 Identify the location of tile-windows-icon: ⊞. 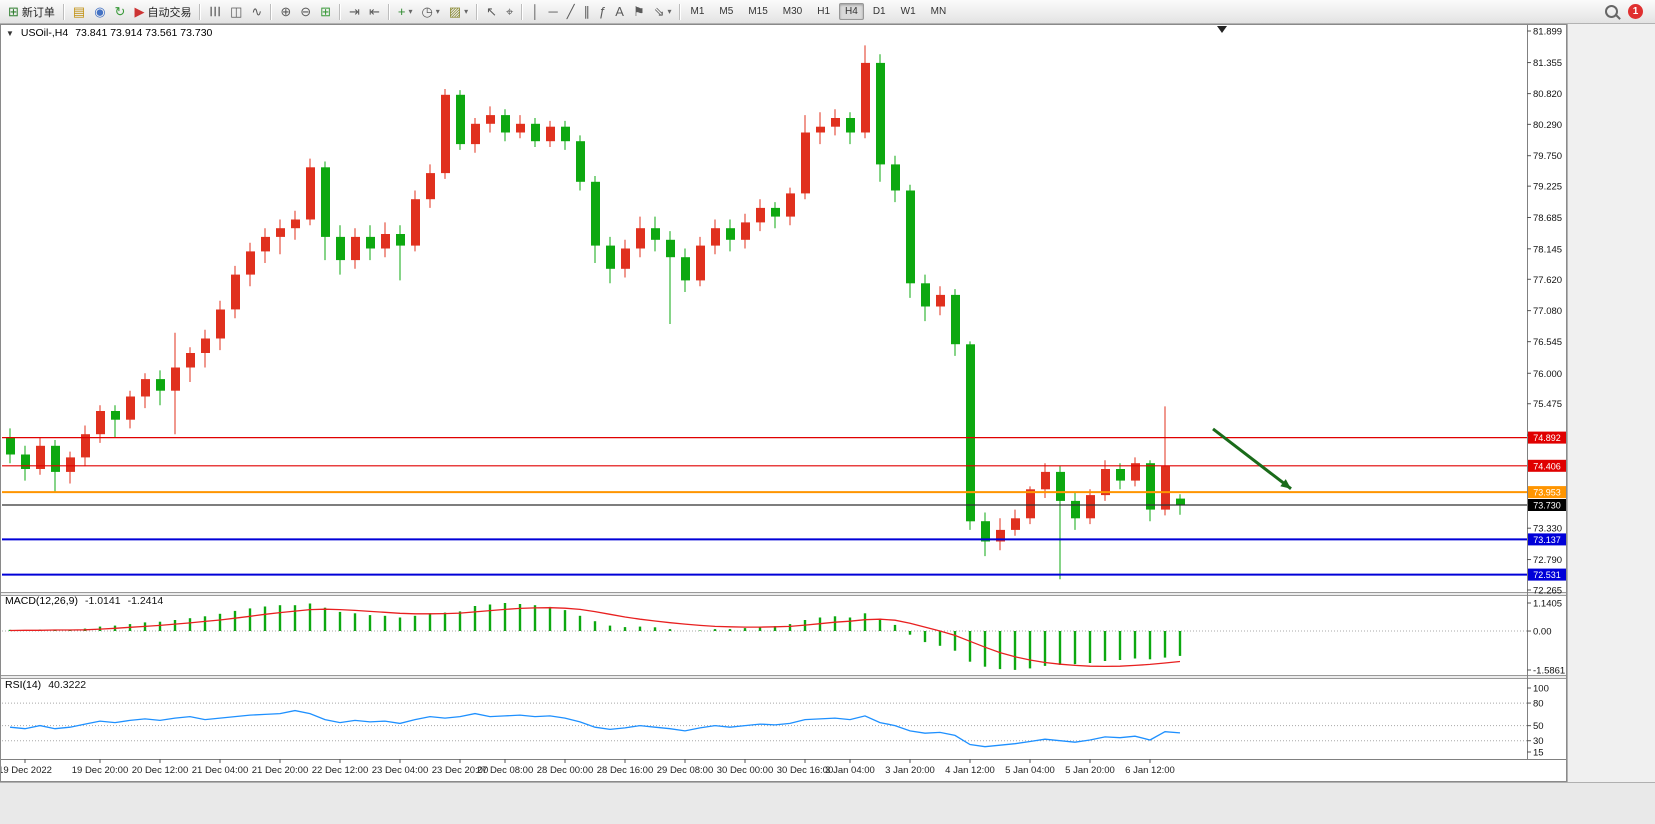
(325, 12).